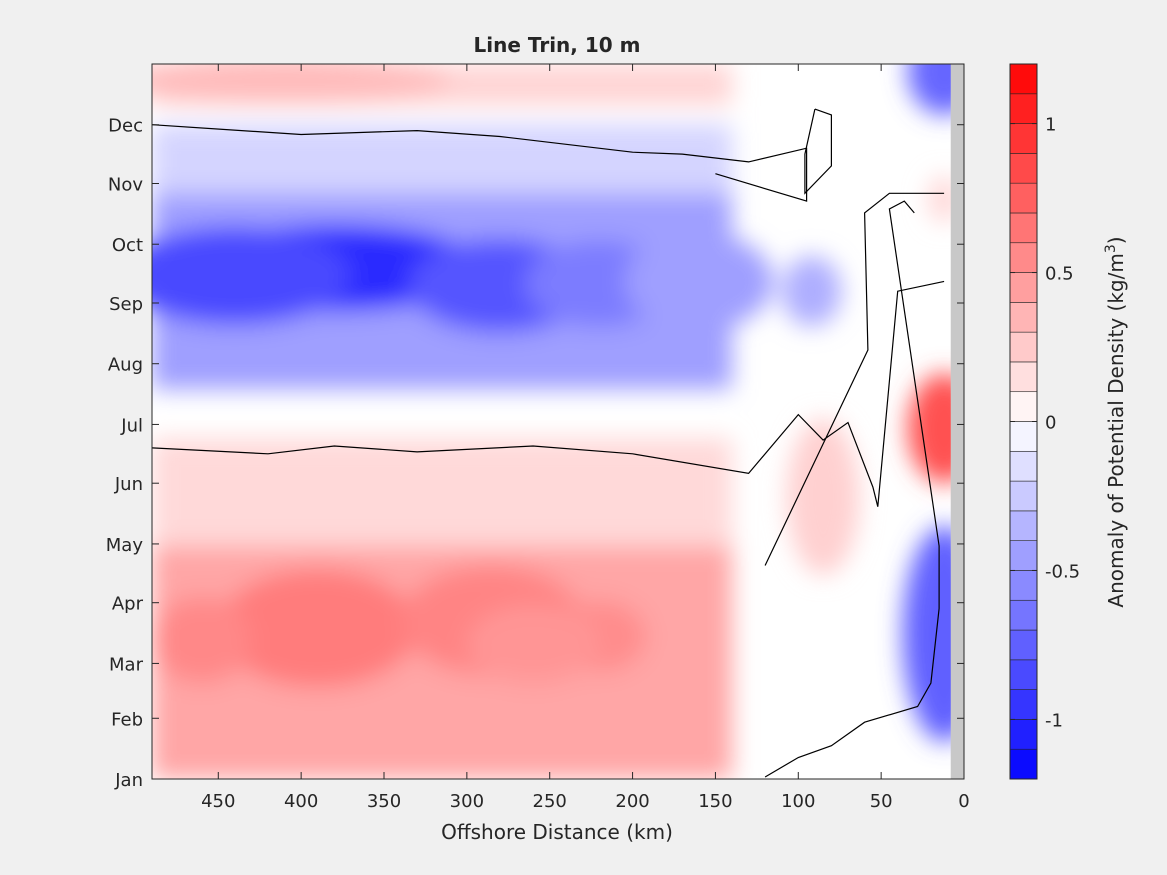 This screenshot has width=1167, height=875. What do you see at coordinates (550, 801) in the screenshot?
I see `x-tick-label: 250` at bounding box center [550, 801].